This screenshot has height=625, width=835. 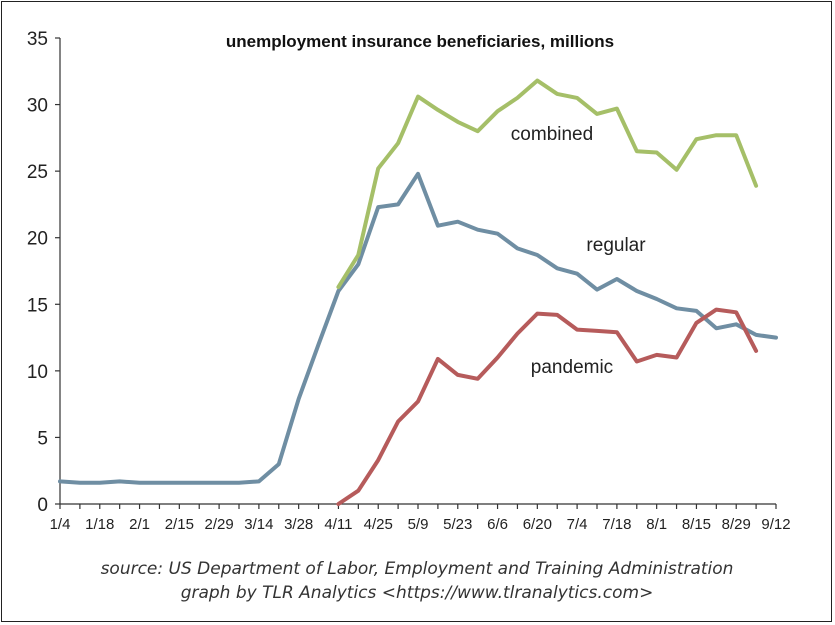 I want to click on x-tick-label: 4/11, so click(x=338, y=524).